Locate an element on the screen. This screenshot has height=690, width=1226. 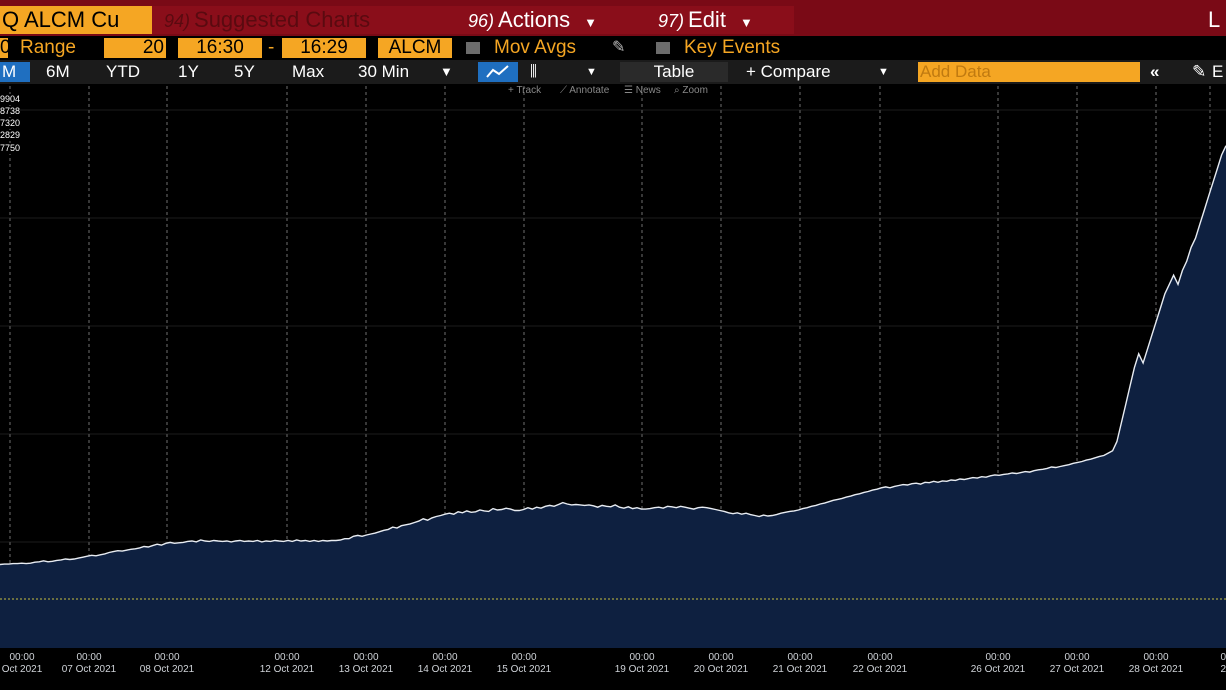
legend-value-5: 7750 is located at coordinates (10, 148).